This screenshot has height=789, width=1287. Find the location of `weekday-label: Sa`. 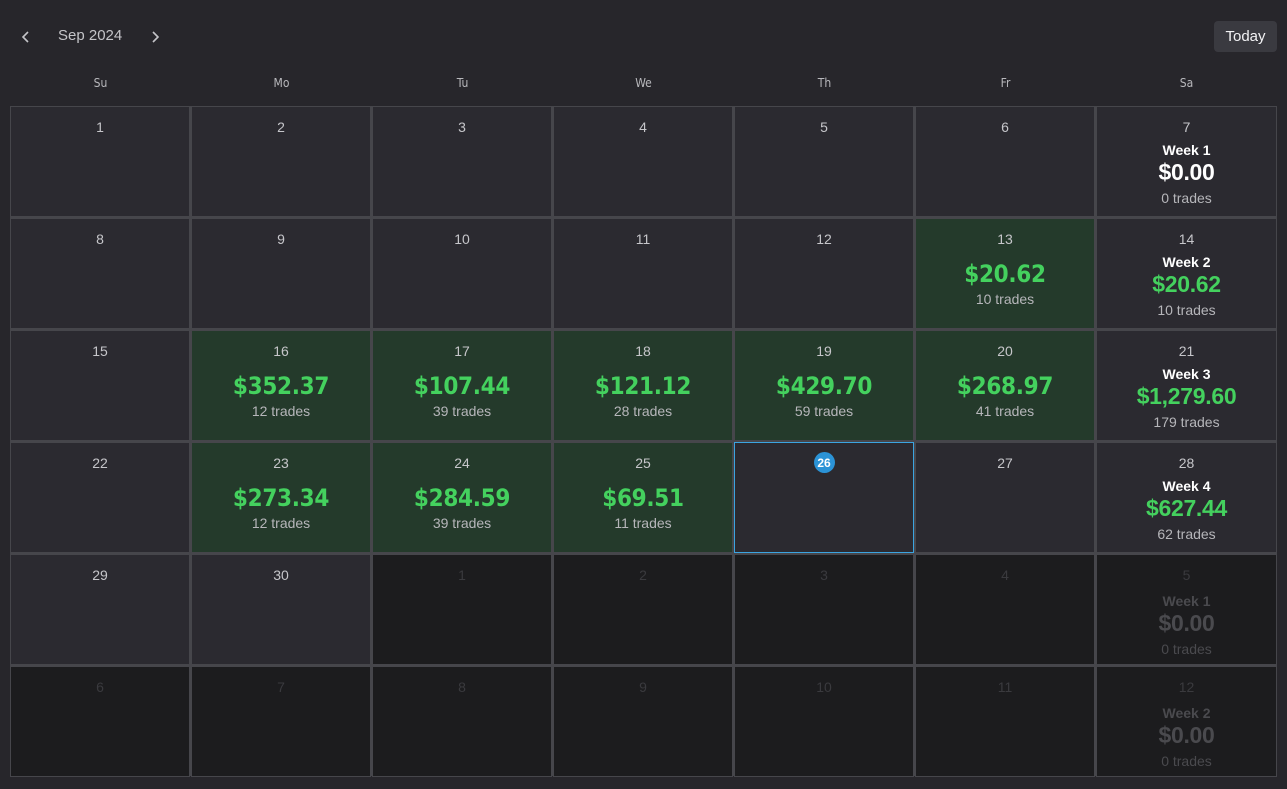

weekday-label: Sa is located at coordinates (1186, 83).